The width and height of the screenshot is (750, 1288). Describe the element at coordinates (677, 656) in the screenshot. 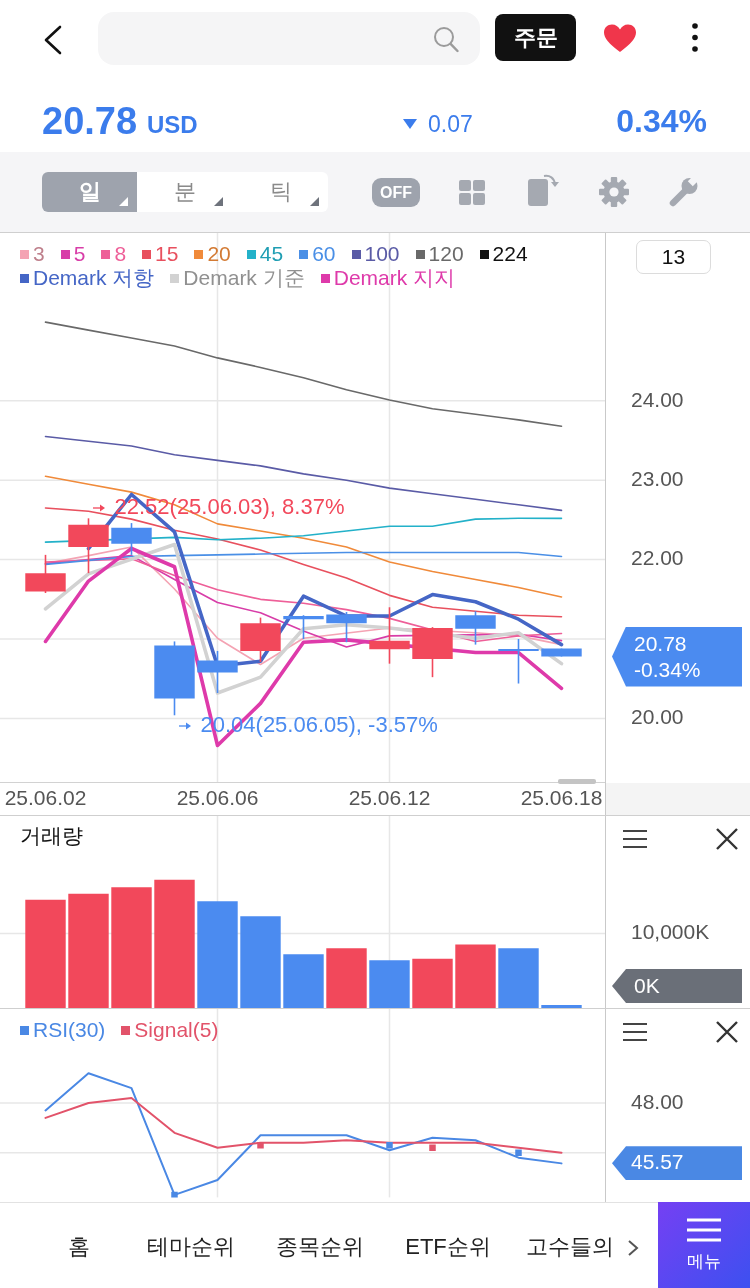

I see `value-tag: 20.78 -0.34%` at that location.